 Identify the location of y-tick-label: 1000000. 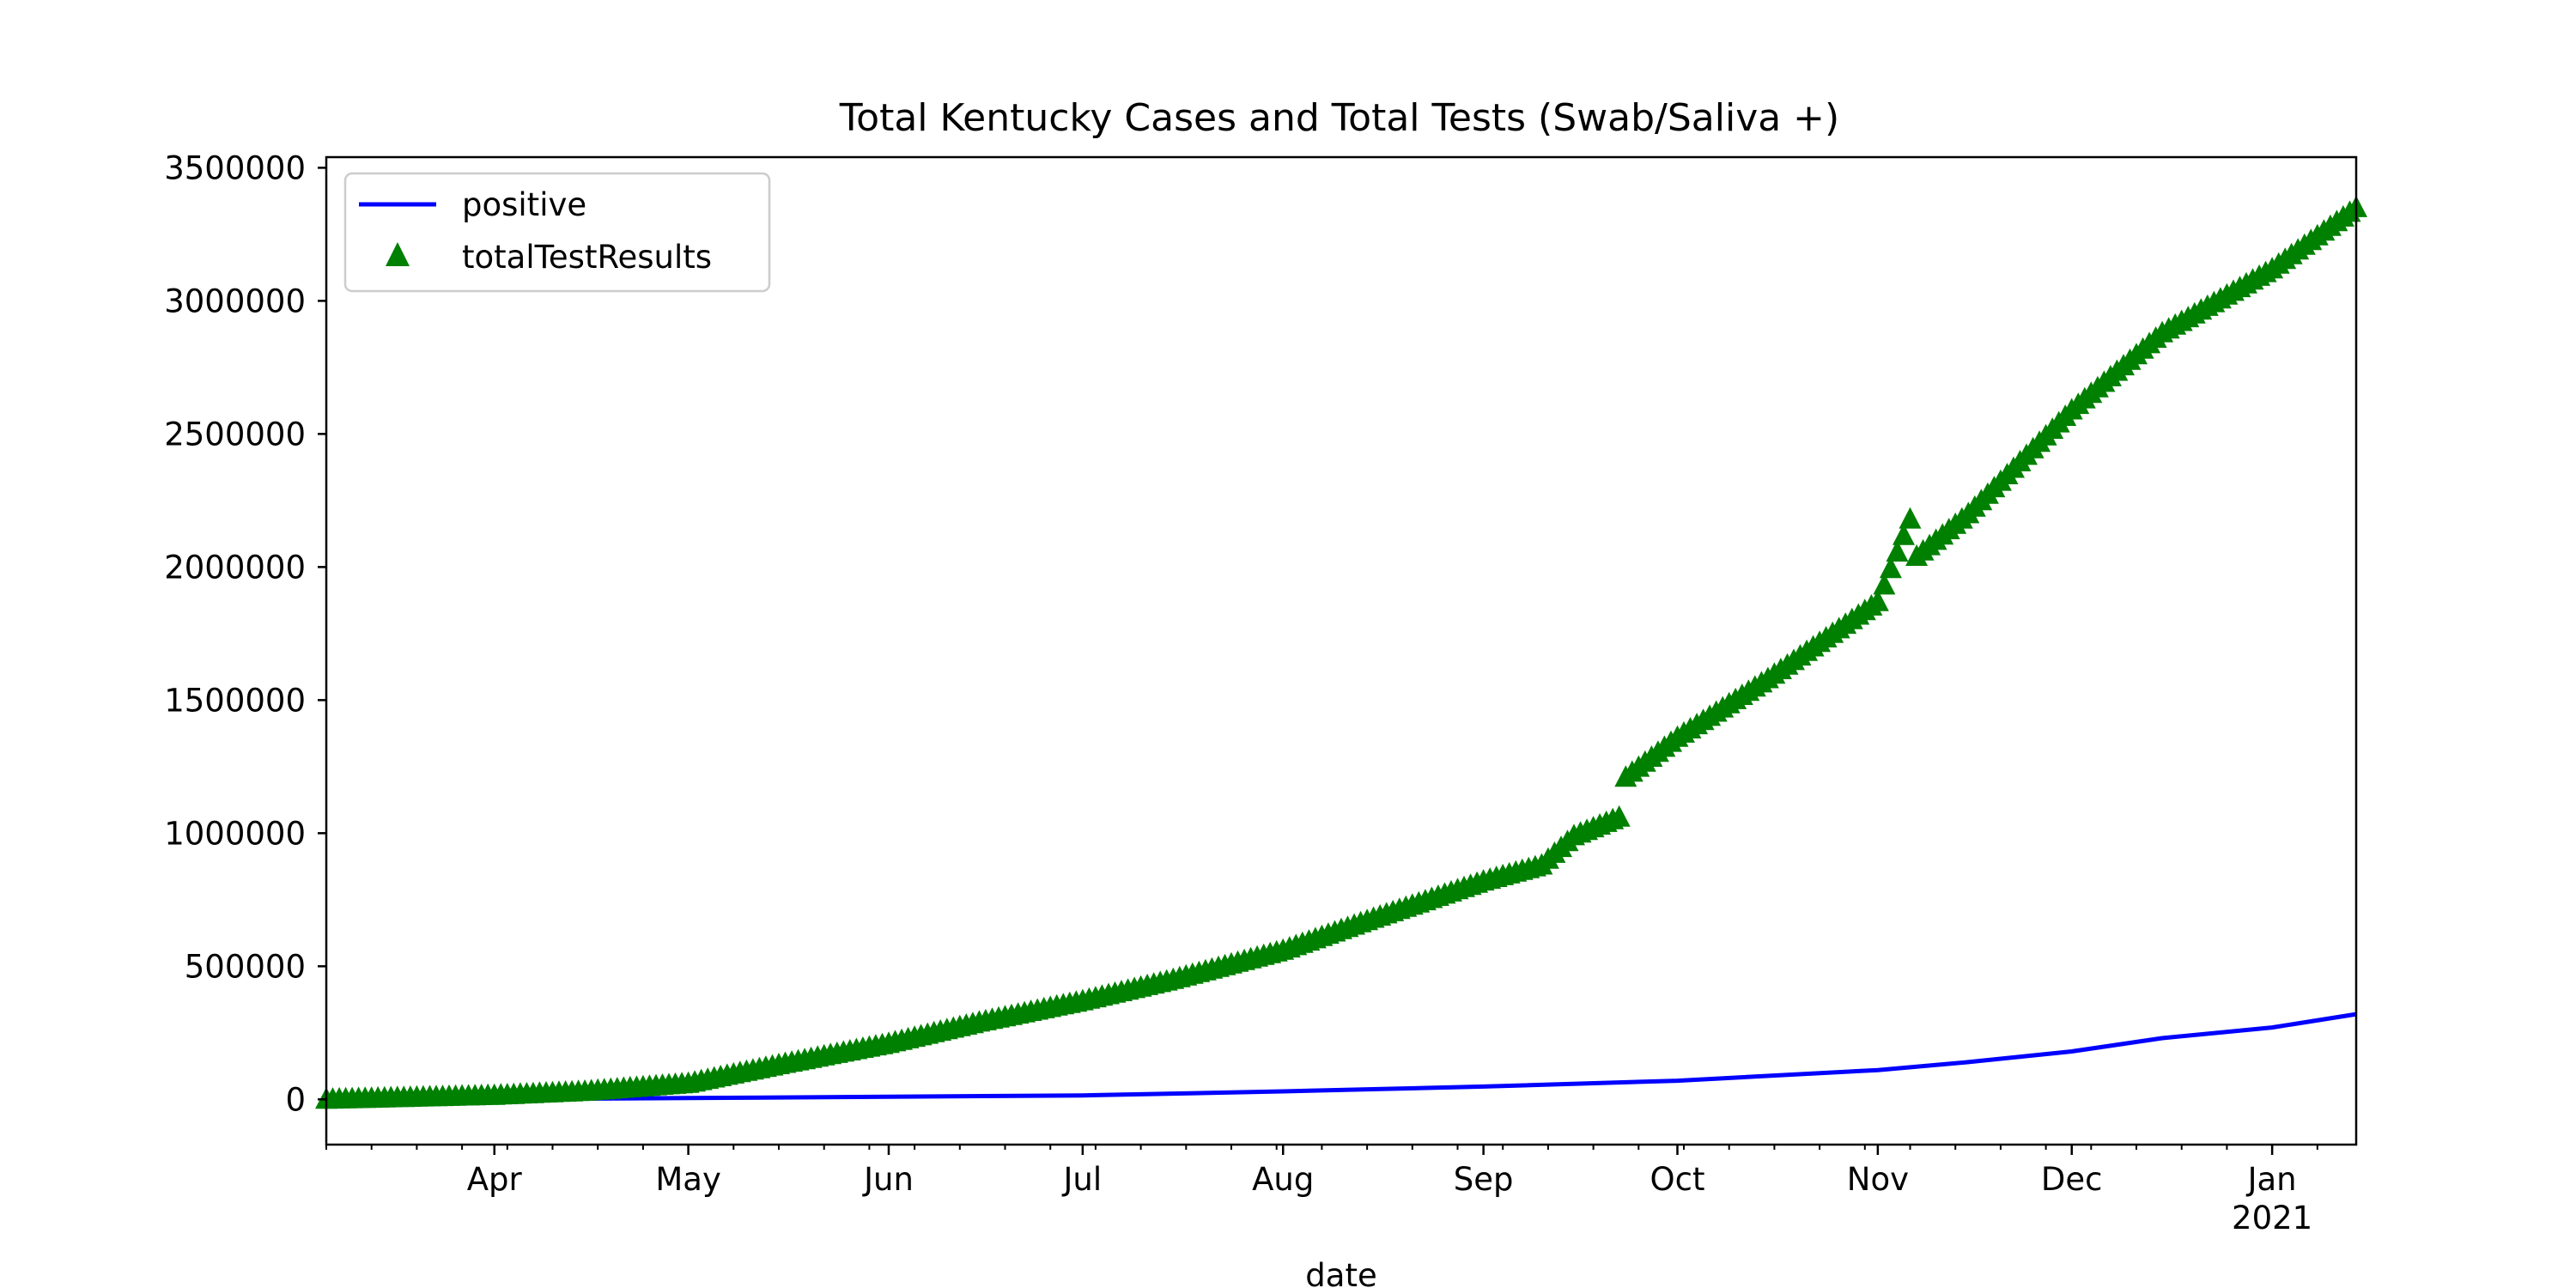
(235, 834).